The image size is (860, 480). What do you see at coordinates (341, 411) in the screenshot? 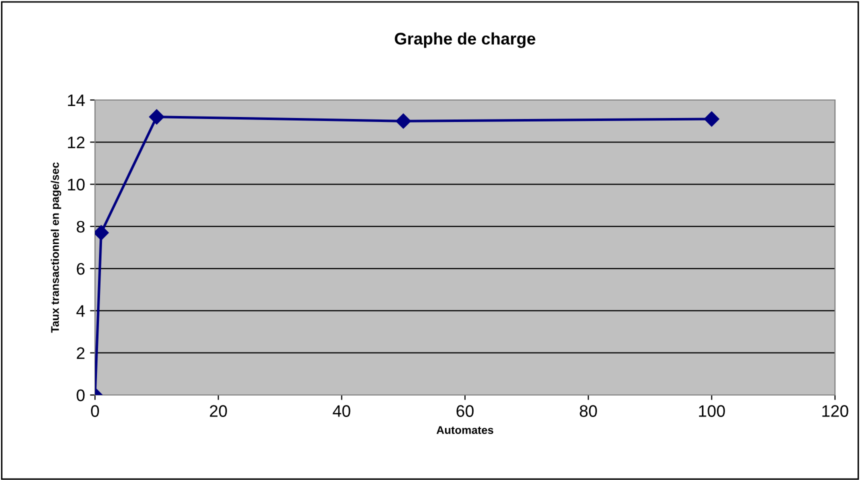
I see `x-tick-label: 40` at bounding box center [341, 411].